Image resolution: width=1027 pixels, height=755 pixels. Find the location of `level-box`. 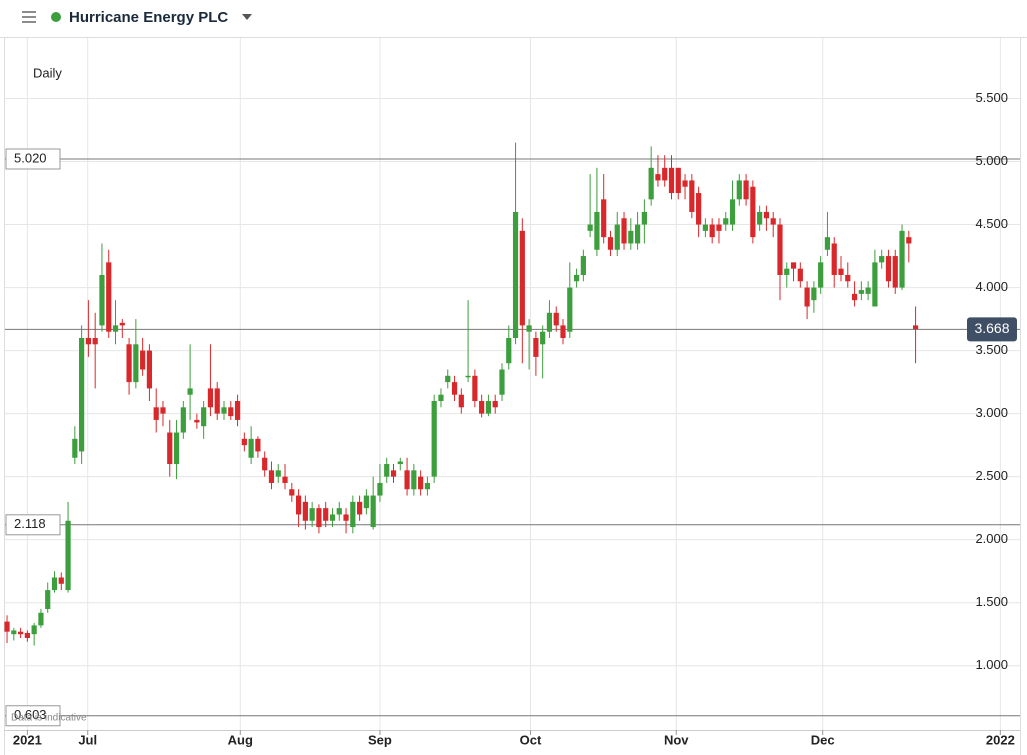

level-box is located at coordinates (33, 525).